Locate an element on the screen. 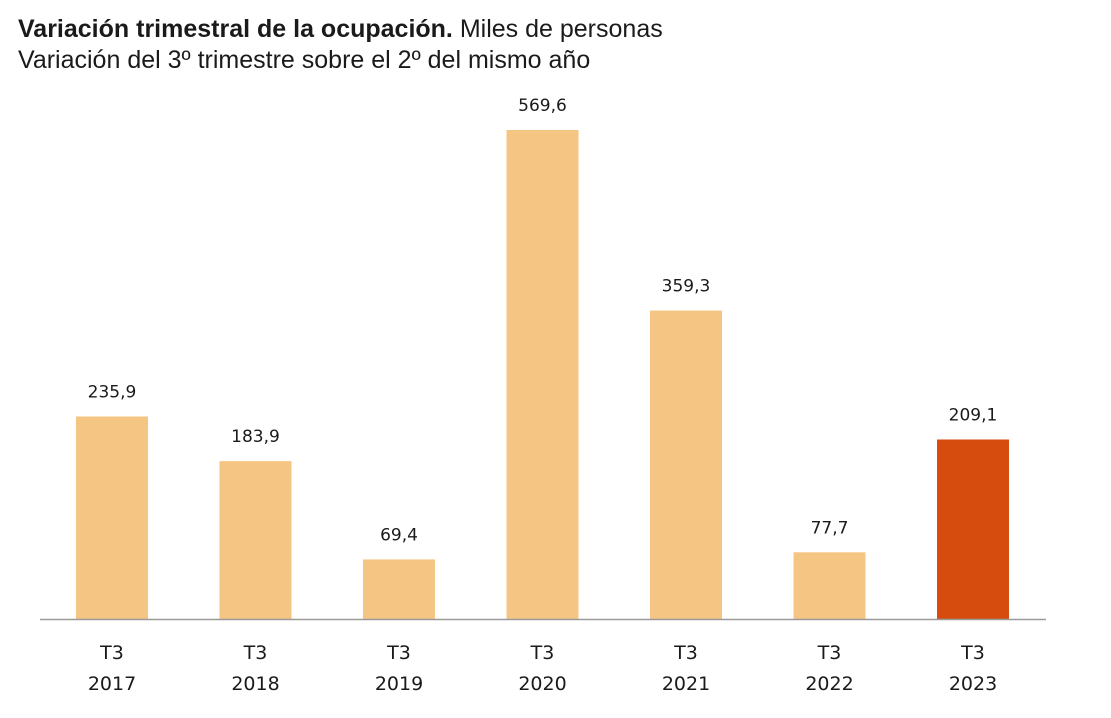  bar-2020 is located at coordinates (542, 374).